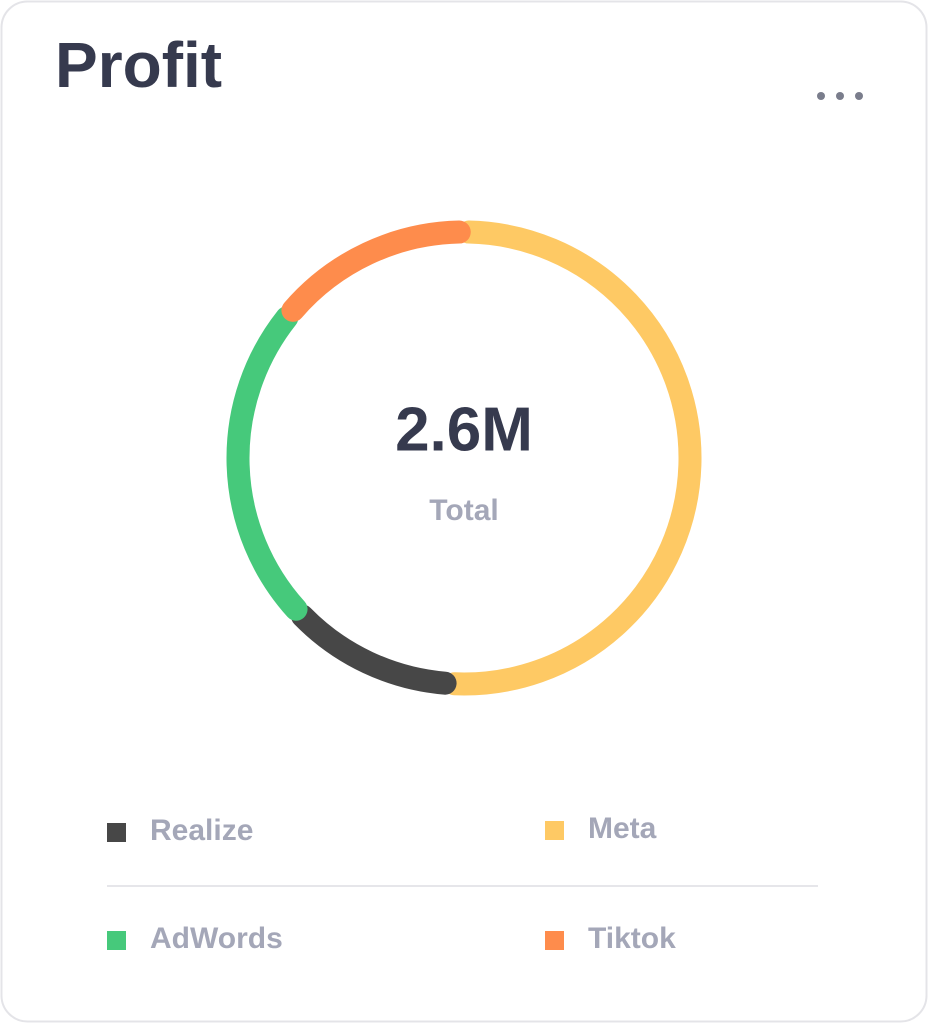  What do you see at coordinates (216, 938) in the screenshot?
I see `legend-label: AdWords` at bounding box center [216, 938].